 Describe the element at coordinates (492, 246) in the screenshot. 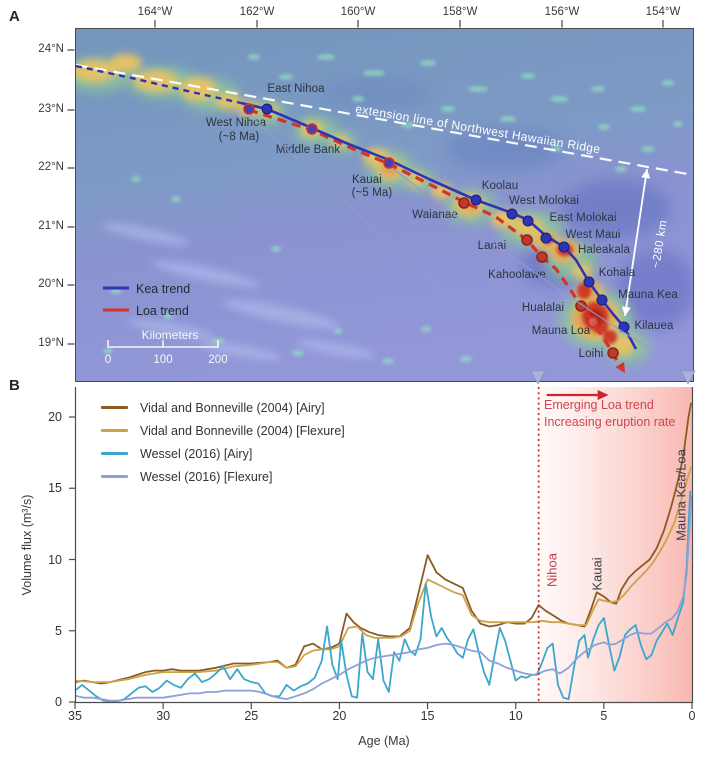

I see `map-label-lanai: Lanai` at that location.